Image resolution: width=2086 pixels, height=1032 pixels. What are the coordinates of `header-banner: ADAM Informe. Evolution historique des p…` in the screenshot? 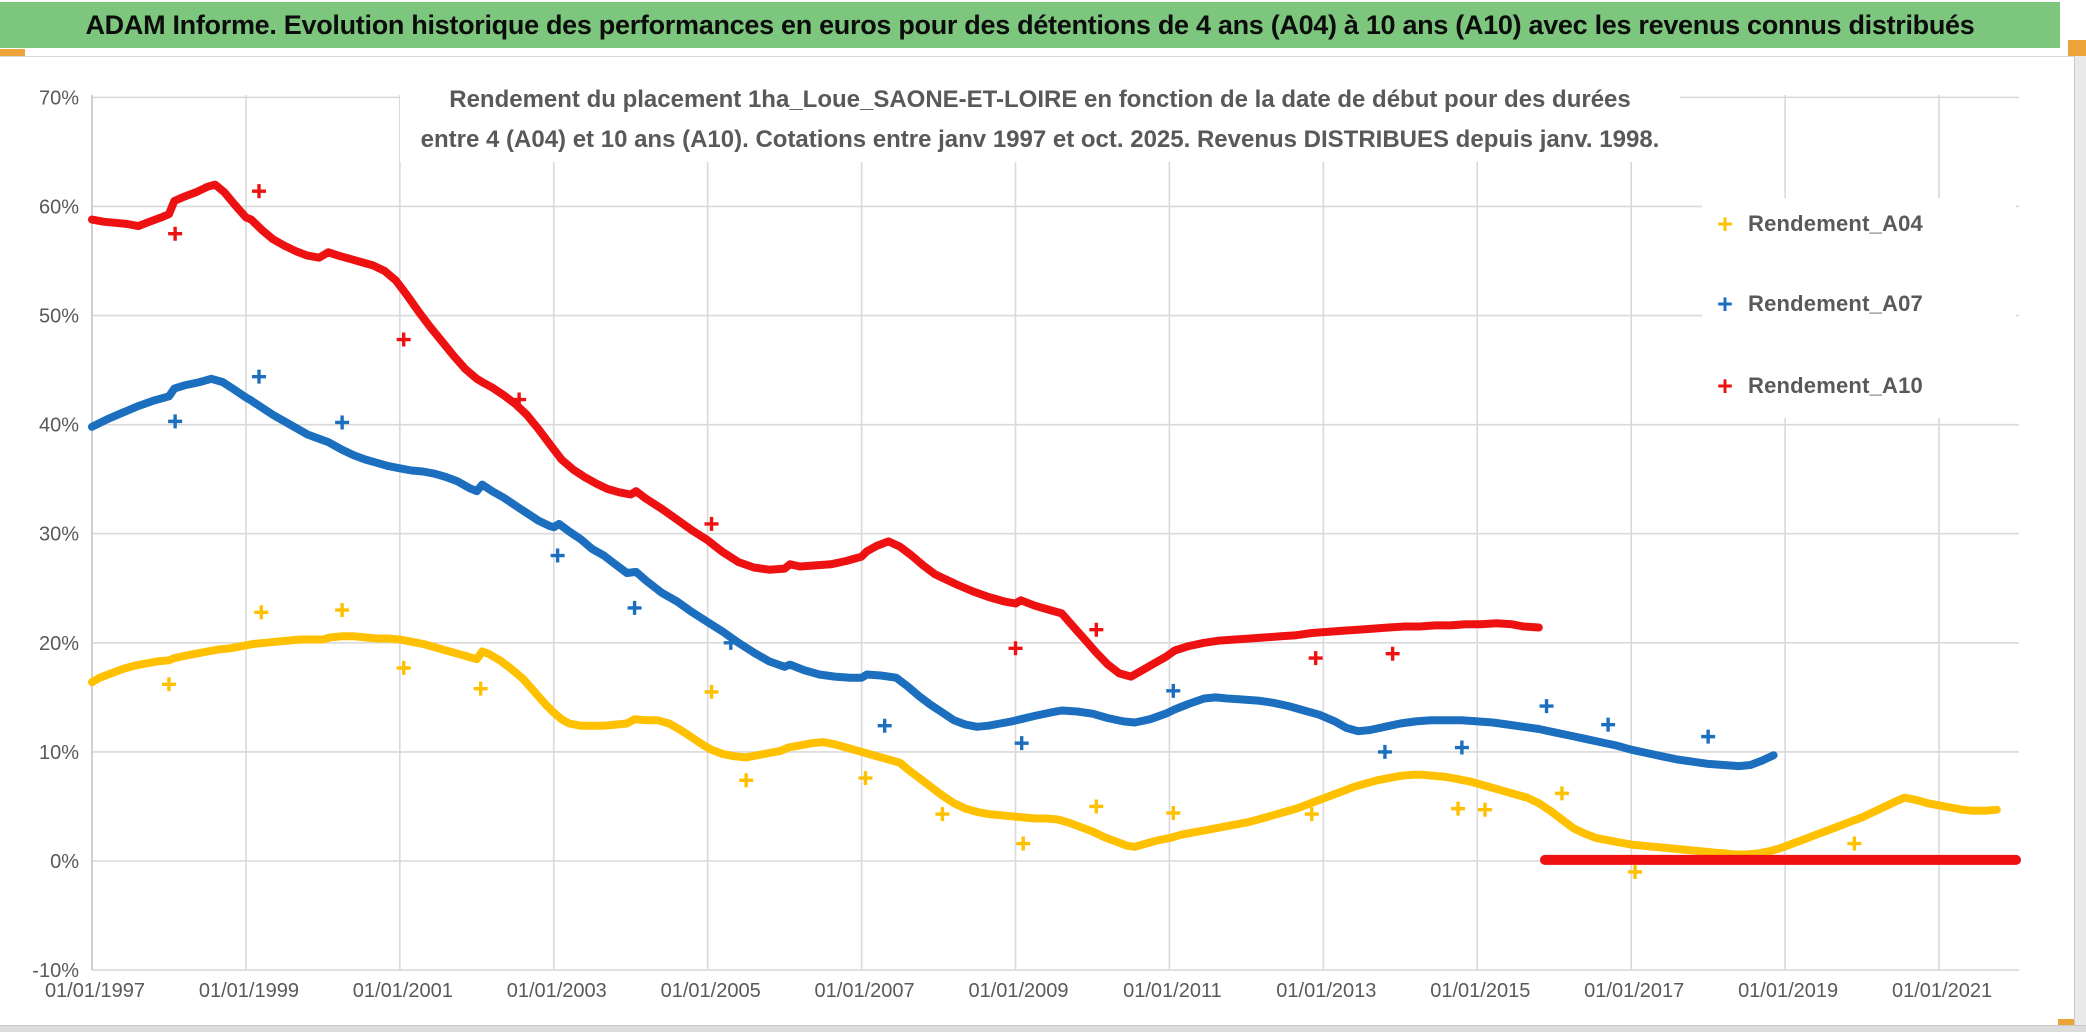 It's located at (1030, 25).